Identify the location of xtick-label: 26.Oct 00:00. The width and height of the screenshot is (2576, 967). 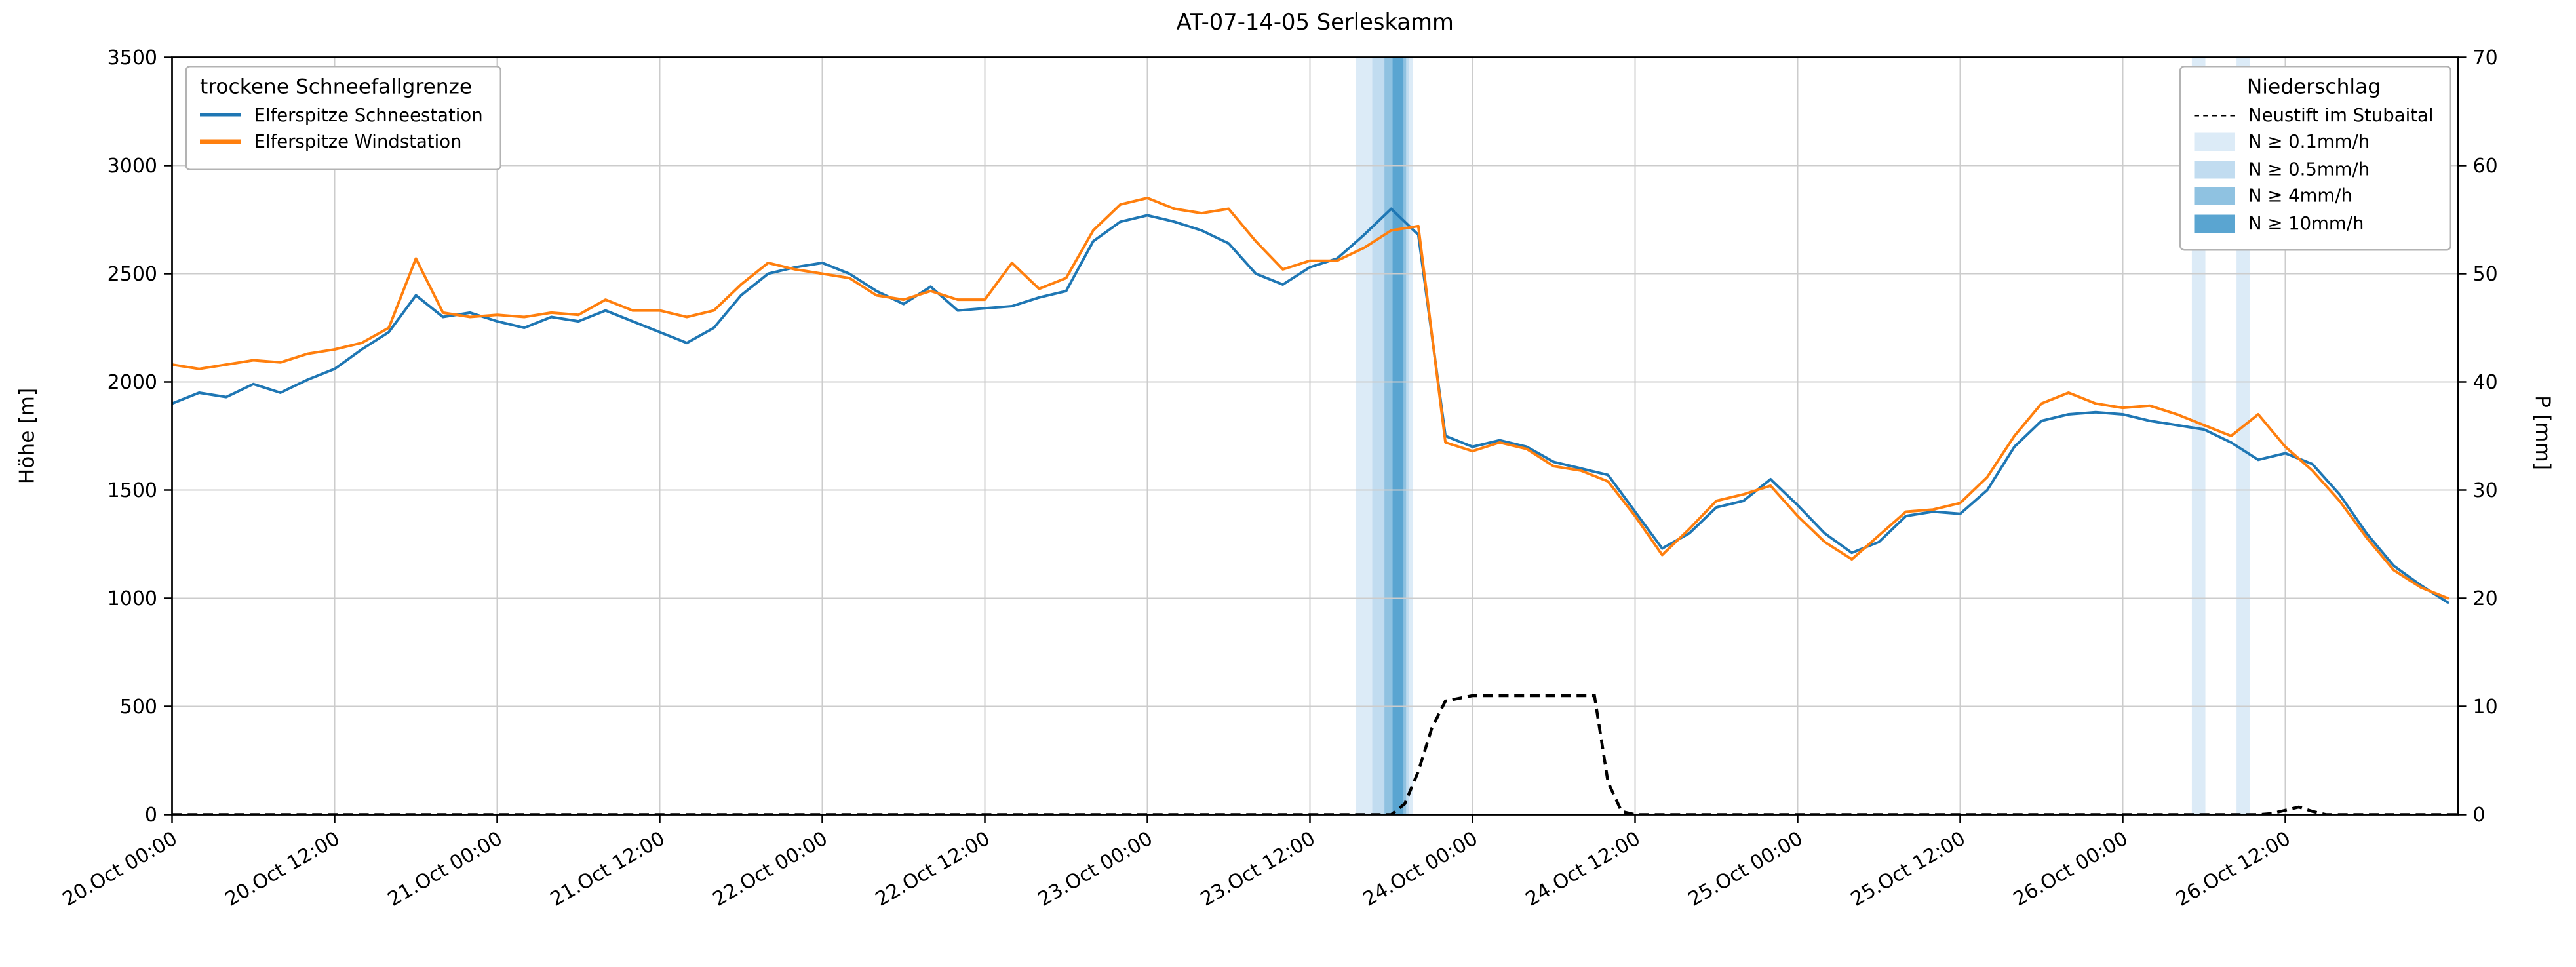
(2071, 869).